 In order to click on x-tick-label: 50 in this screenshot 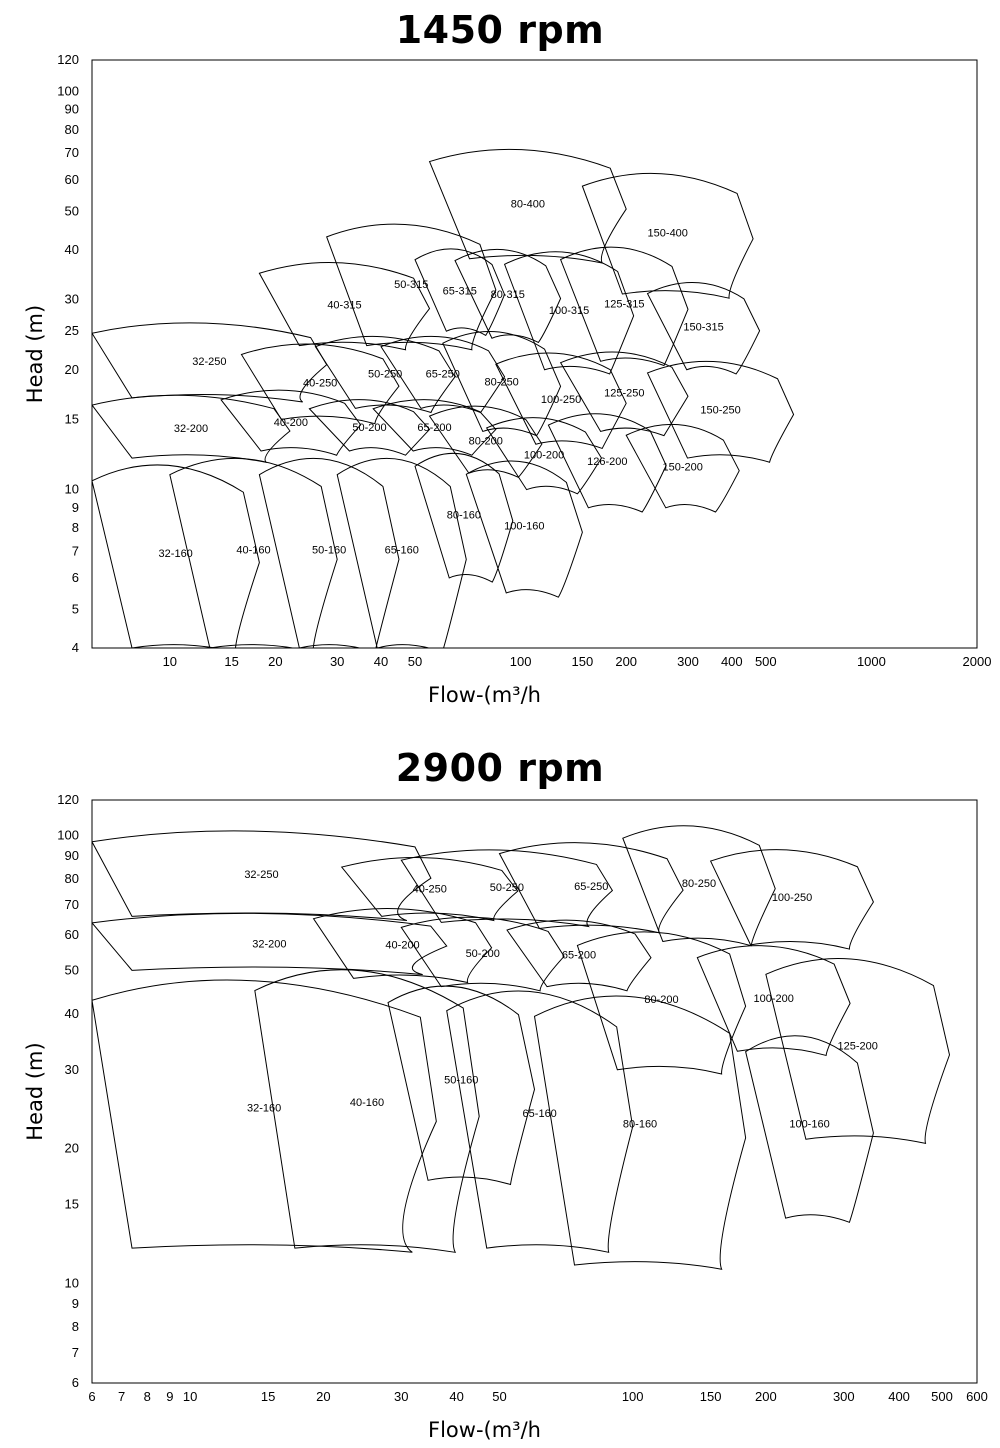, I will do `click(415, 661)`.